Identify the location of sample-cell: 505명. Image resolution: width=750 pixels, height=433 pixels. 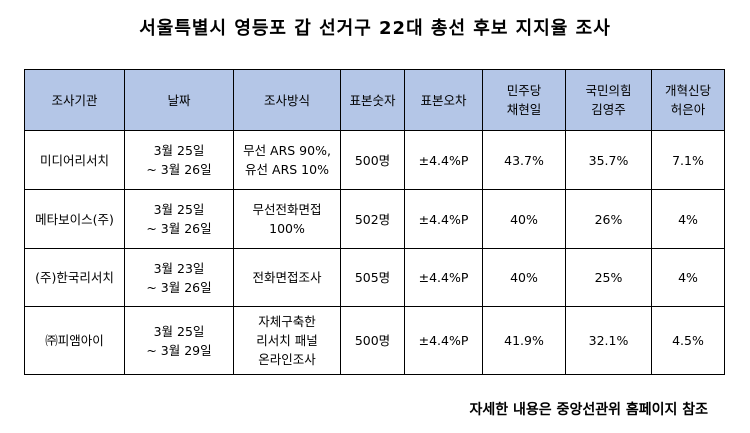
(372, 277).